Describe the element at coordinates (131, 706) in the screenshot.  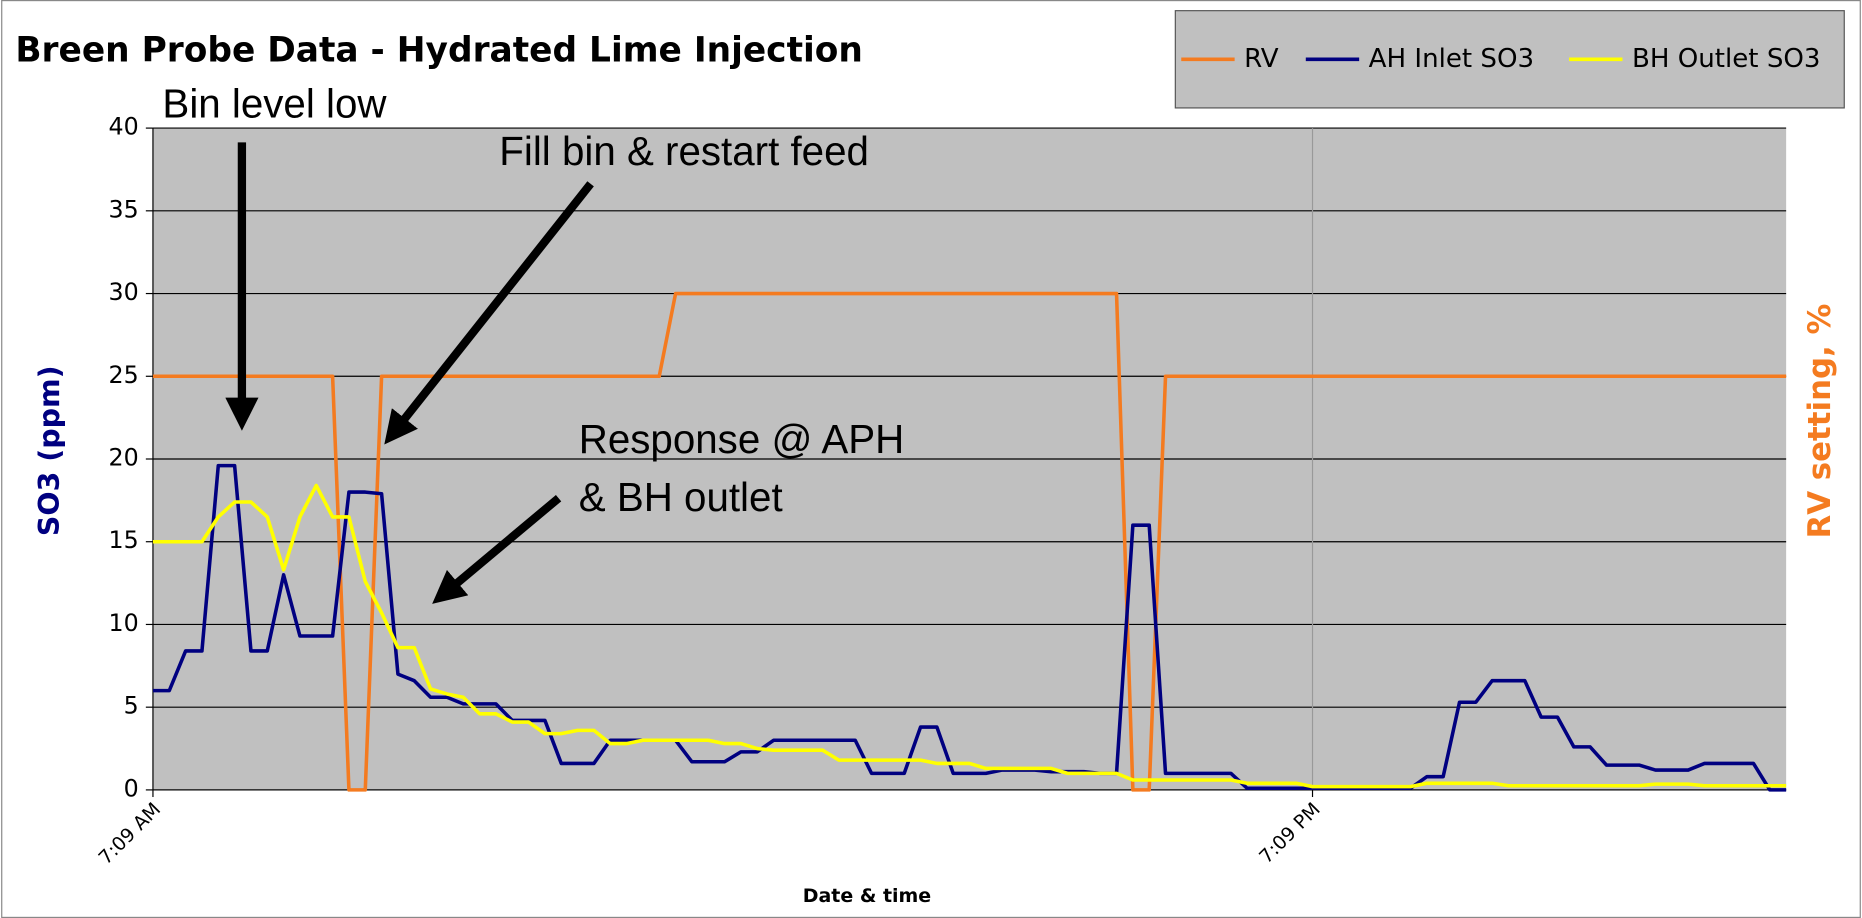
I see `y-tick-label: 5` at that location.